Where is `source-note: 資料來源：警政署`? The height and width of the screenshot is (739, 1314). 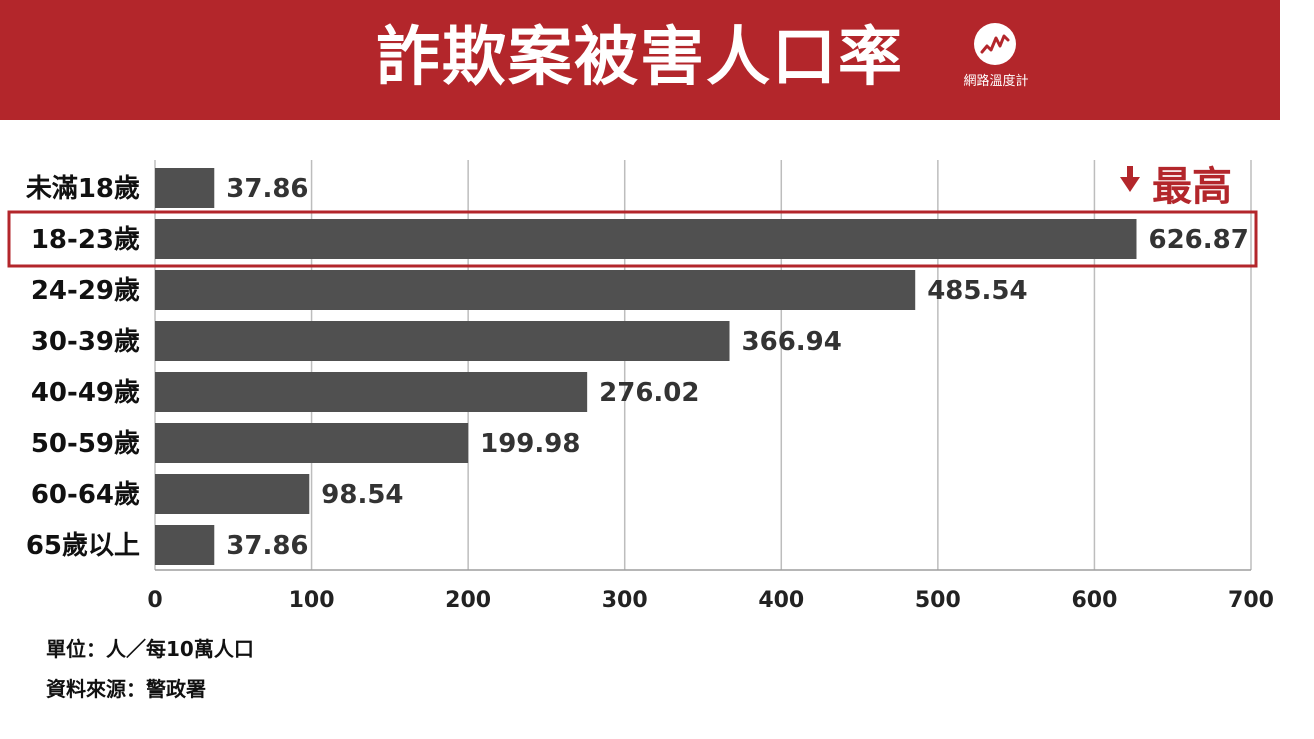
source-note: 資料來源：警政署 is located at coordinates (126, 689).